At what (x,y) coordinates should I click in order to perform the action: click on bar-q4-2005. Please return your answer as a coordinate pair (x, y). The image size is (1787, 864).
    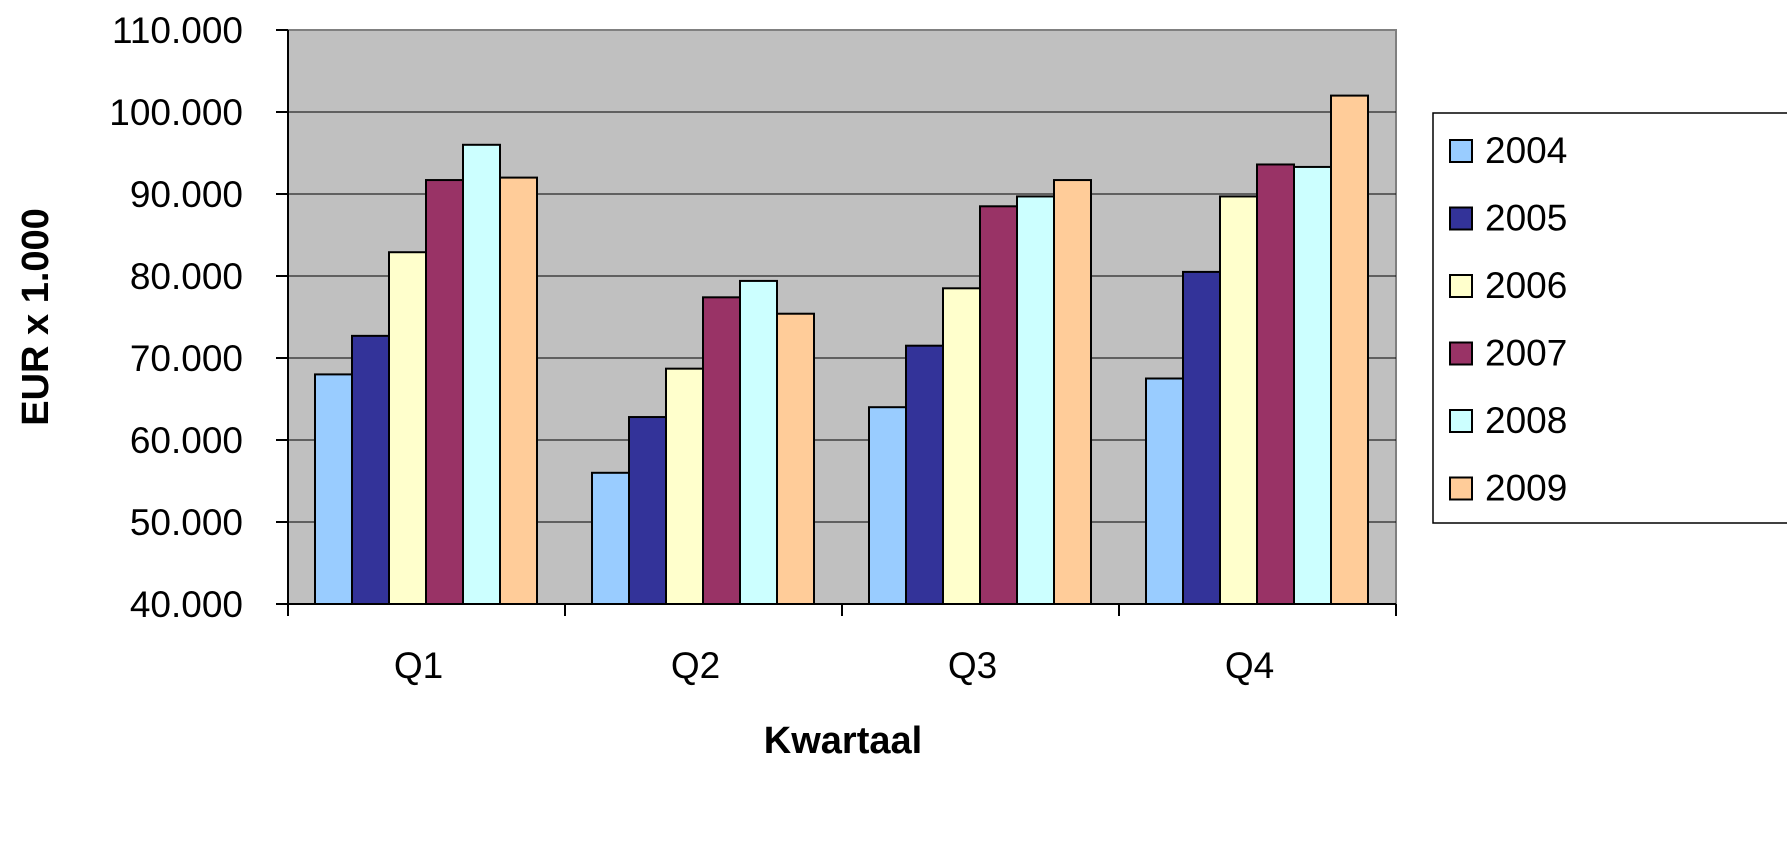
    Looking at the image, I should click on (1201, 437).